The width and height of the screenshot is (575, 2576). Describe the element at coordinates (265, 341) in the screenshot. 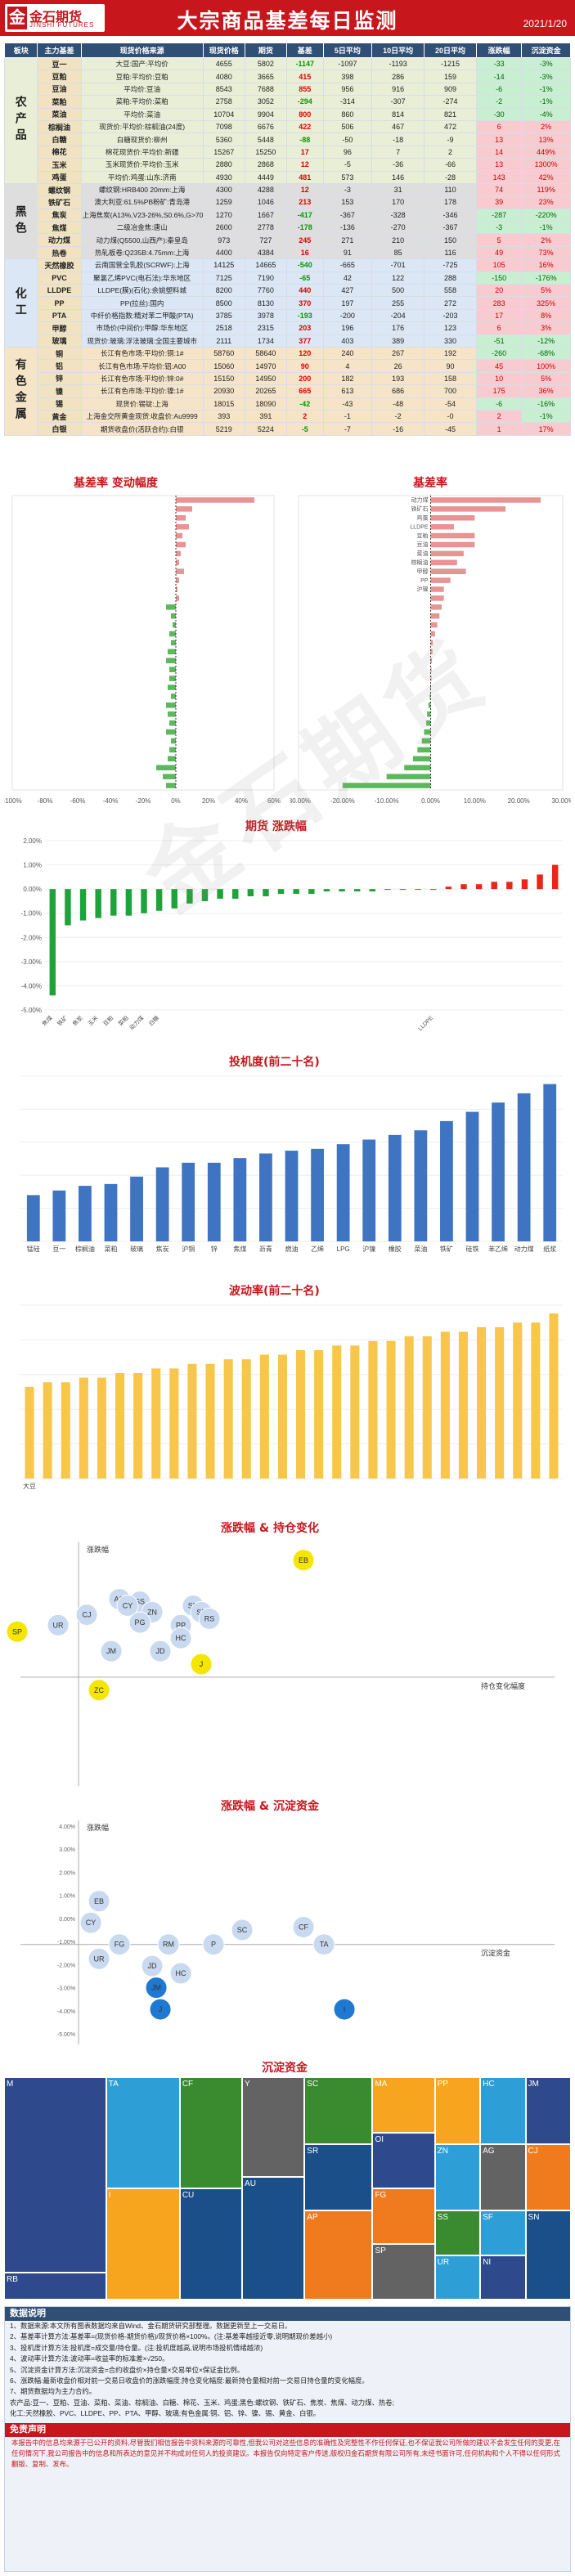

I see `table-cell: 1734` at that location.